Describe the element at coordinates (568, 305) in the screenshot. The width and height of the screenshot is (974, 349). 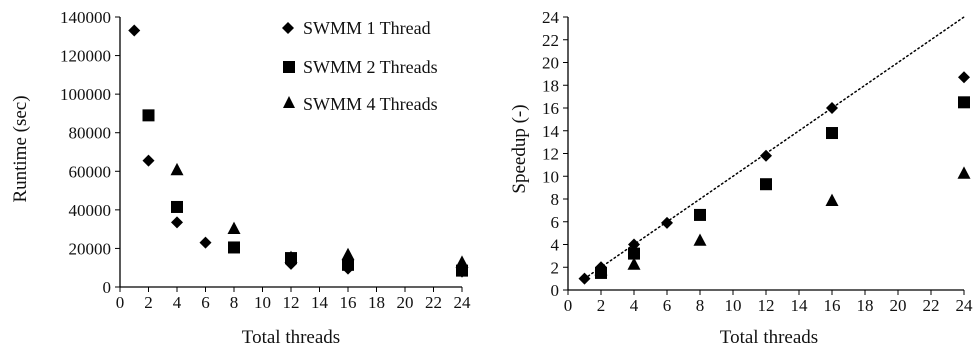
I see `speedup-x-tick-label: 0` at that location.